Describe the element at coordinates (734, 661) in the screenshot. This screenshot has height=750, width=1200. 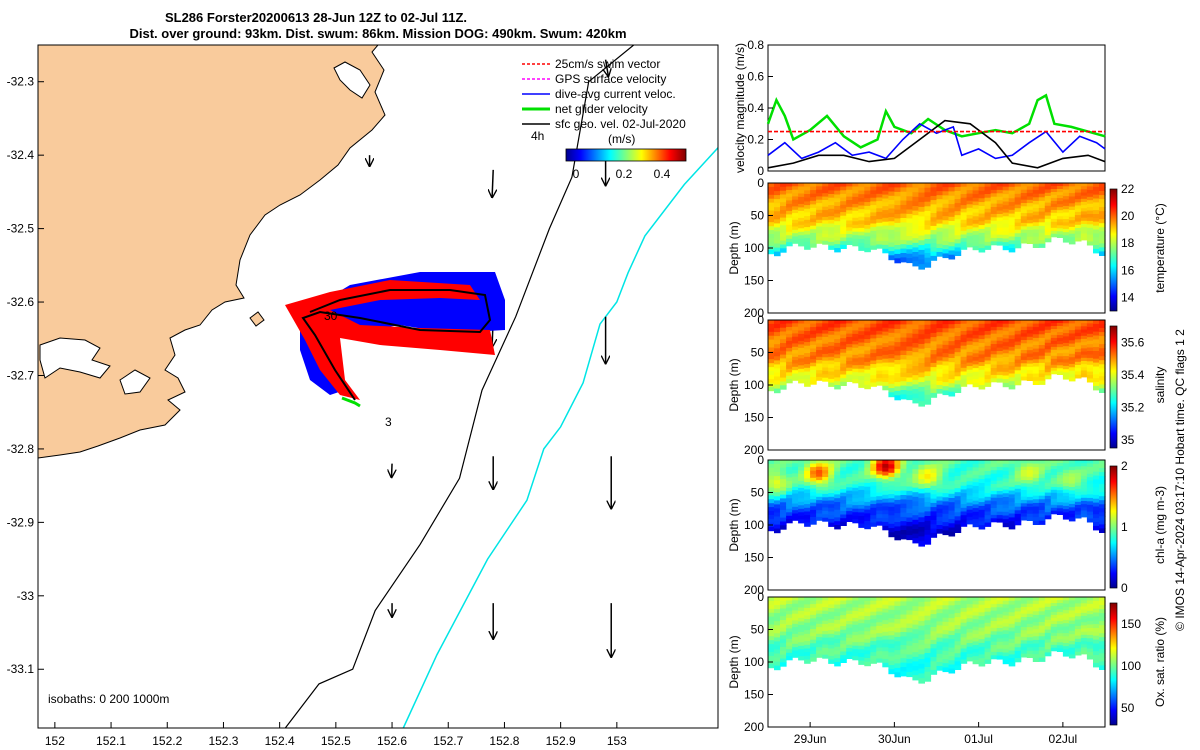
I see `section-3-ylabel: Depth (m)` at that location.